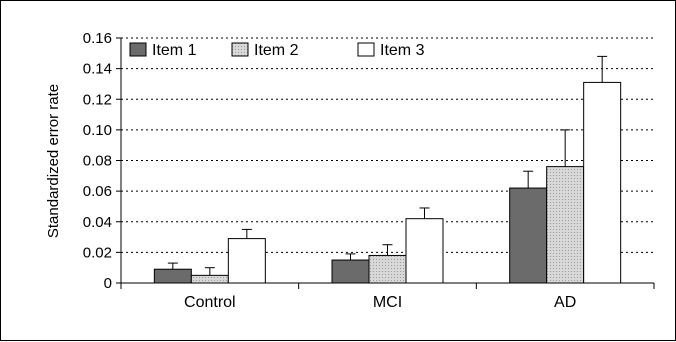 The width and height of the screenshot is (676, 342). What do you see at coordinates (97, 161) in the screenshot?
I see `y-tick-label: 0.08` at bounding box center [97, 161].